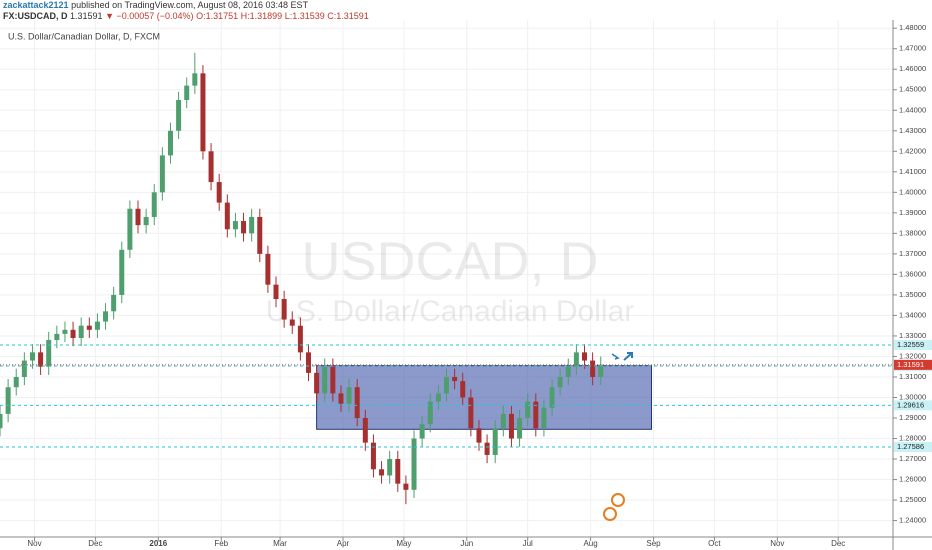  What do you see at coordinates (912, 27) in the screenshot?
I see `y-tick-label: 1.48000` at bounding box center [912, 27].